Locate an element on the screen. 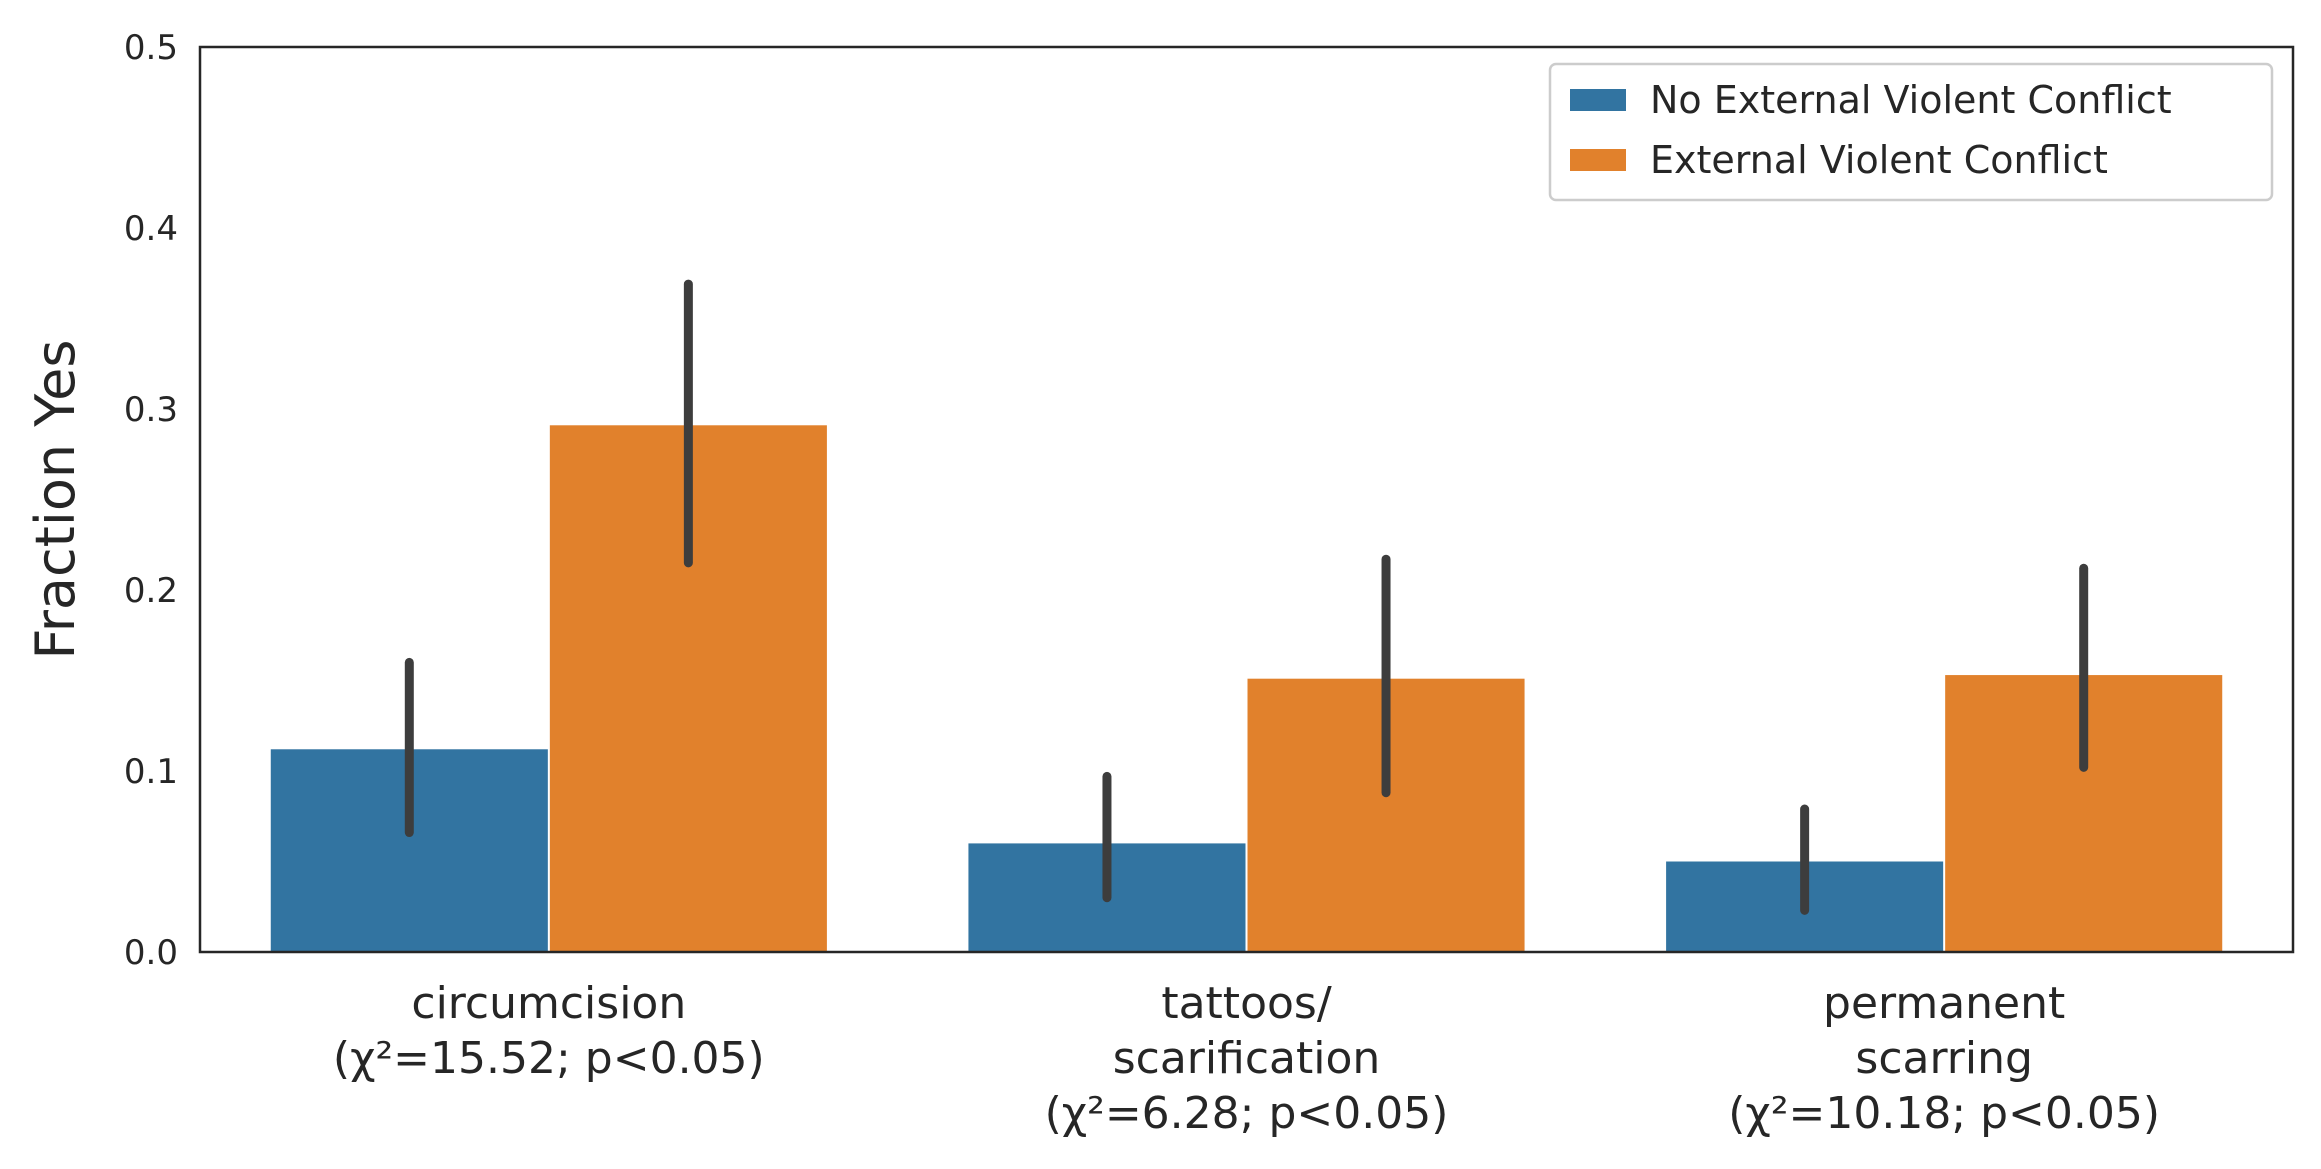  x-category-label: tattoos/ is located at coordinates (1246, 1003).